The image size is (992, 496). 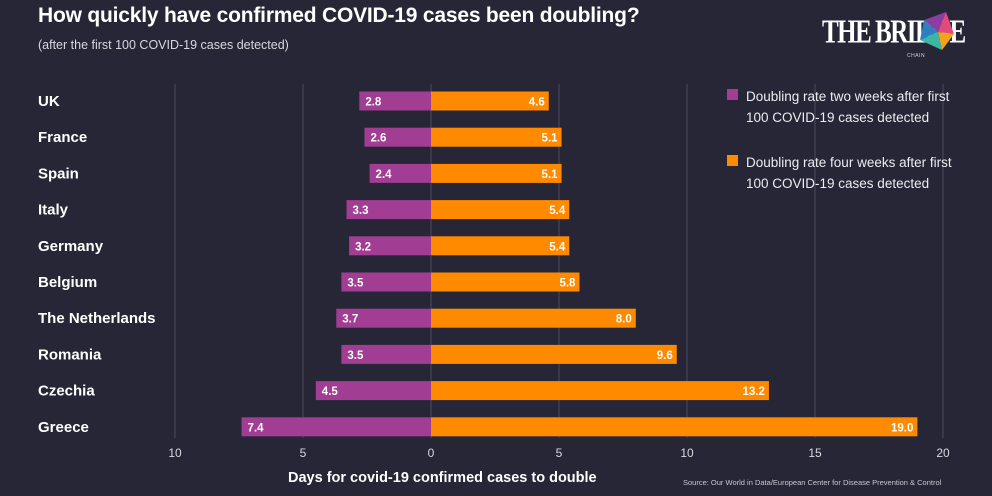 What do you see at coordinates (937, 31) in the screenshot?
I see `logo-prism-icon` at bounding box center [937, 31].